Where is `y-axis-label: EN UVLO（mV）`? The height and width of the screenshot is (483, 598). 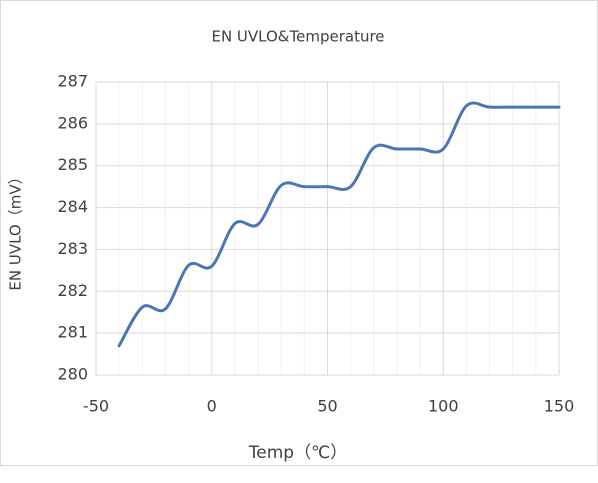
y-axis-label: EN UVLO（mV） is located at coordinates (16, 229).